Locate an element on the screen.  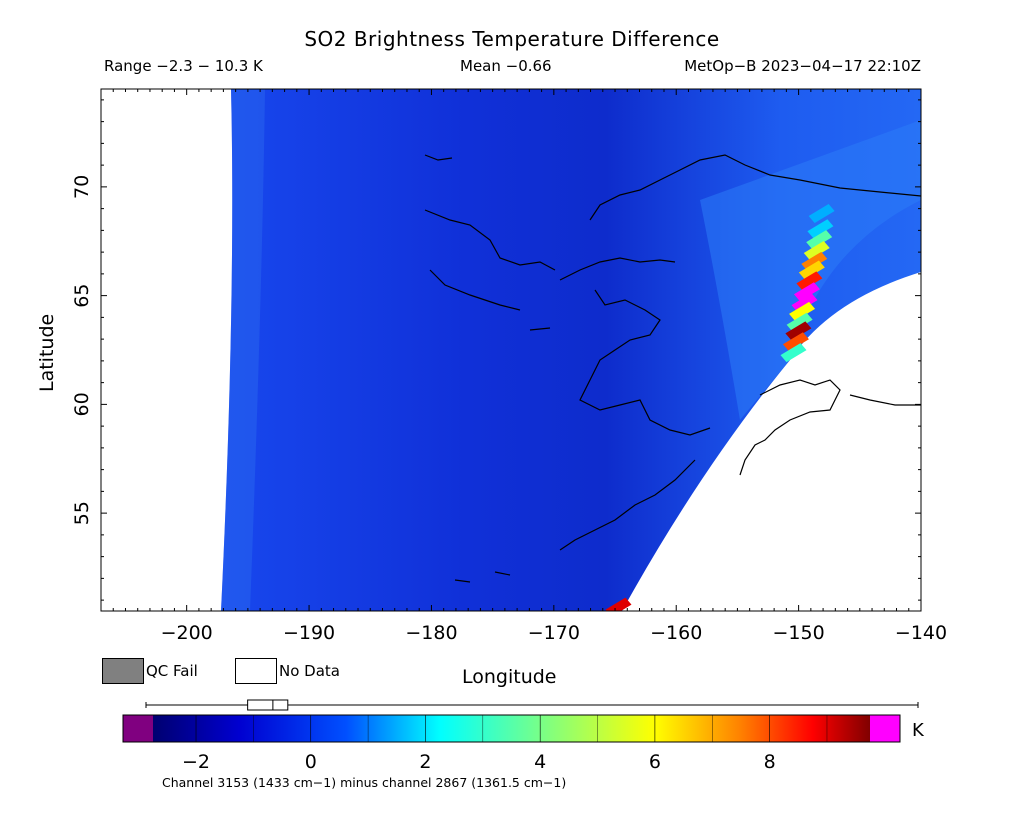
colorbar: −2 0 2 4 6 8 is located at coordinates (520, 736).